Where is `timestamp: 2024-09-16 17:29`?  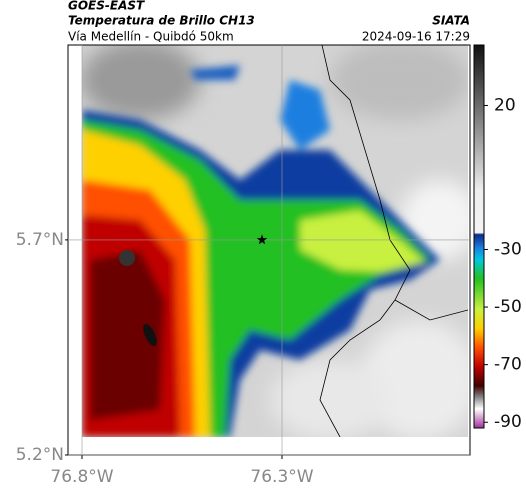 timestamp: 2024-09-16 17:29 is located at coordinates (416, 37).